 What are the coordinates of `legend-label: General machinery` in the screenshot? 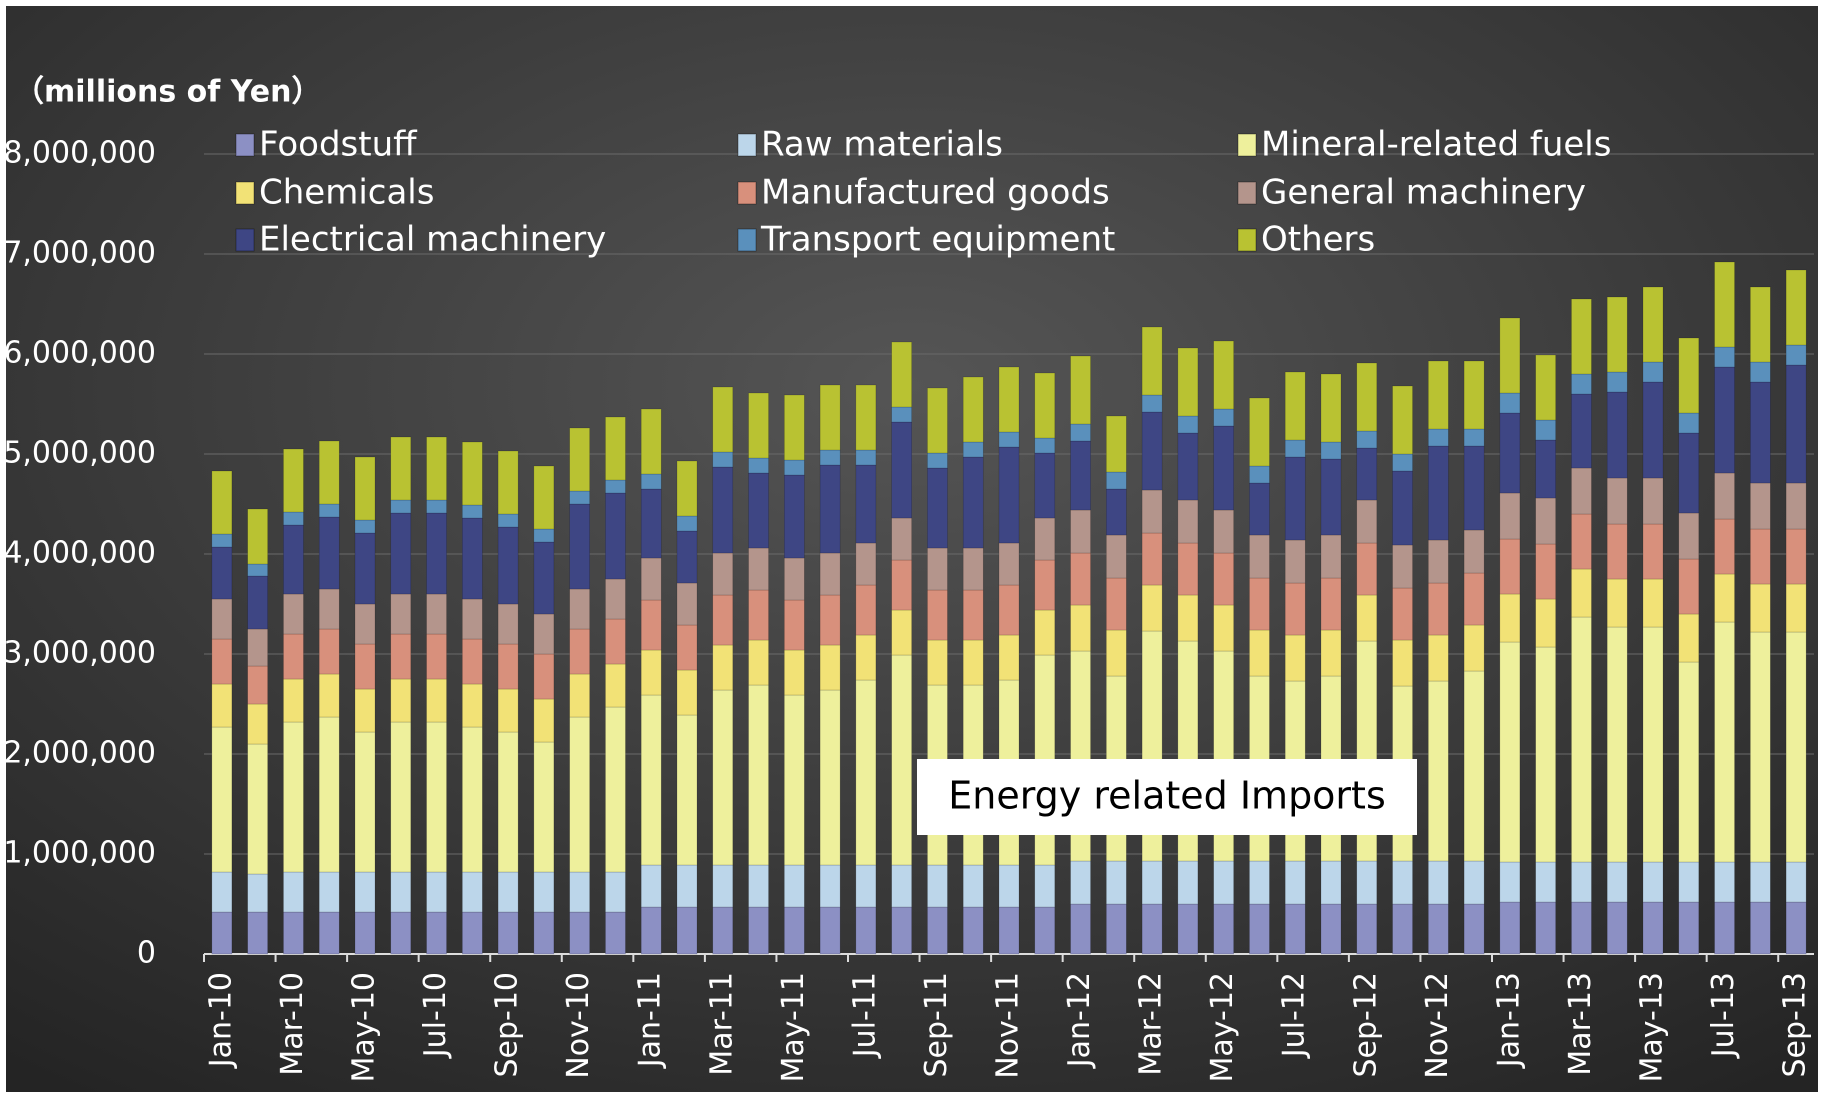 It's located at (1423, 193).